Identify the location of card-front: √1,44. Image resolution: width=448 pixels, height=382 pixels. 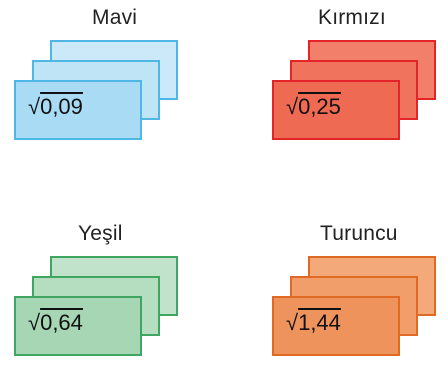
(336, 326).